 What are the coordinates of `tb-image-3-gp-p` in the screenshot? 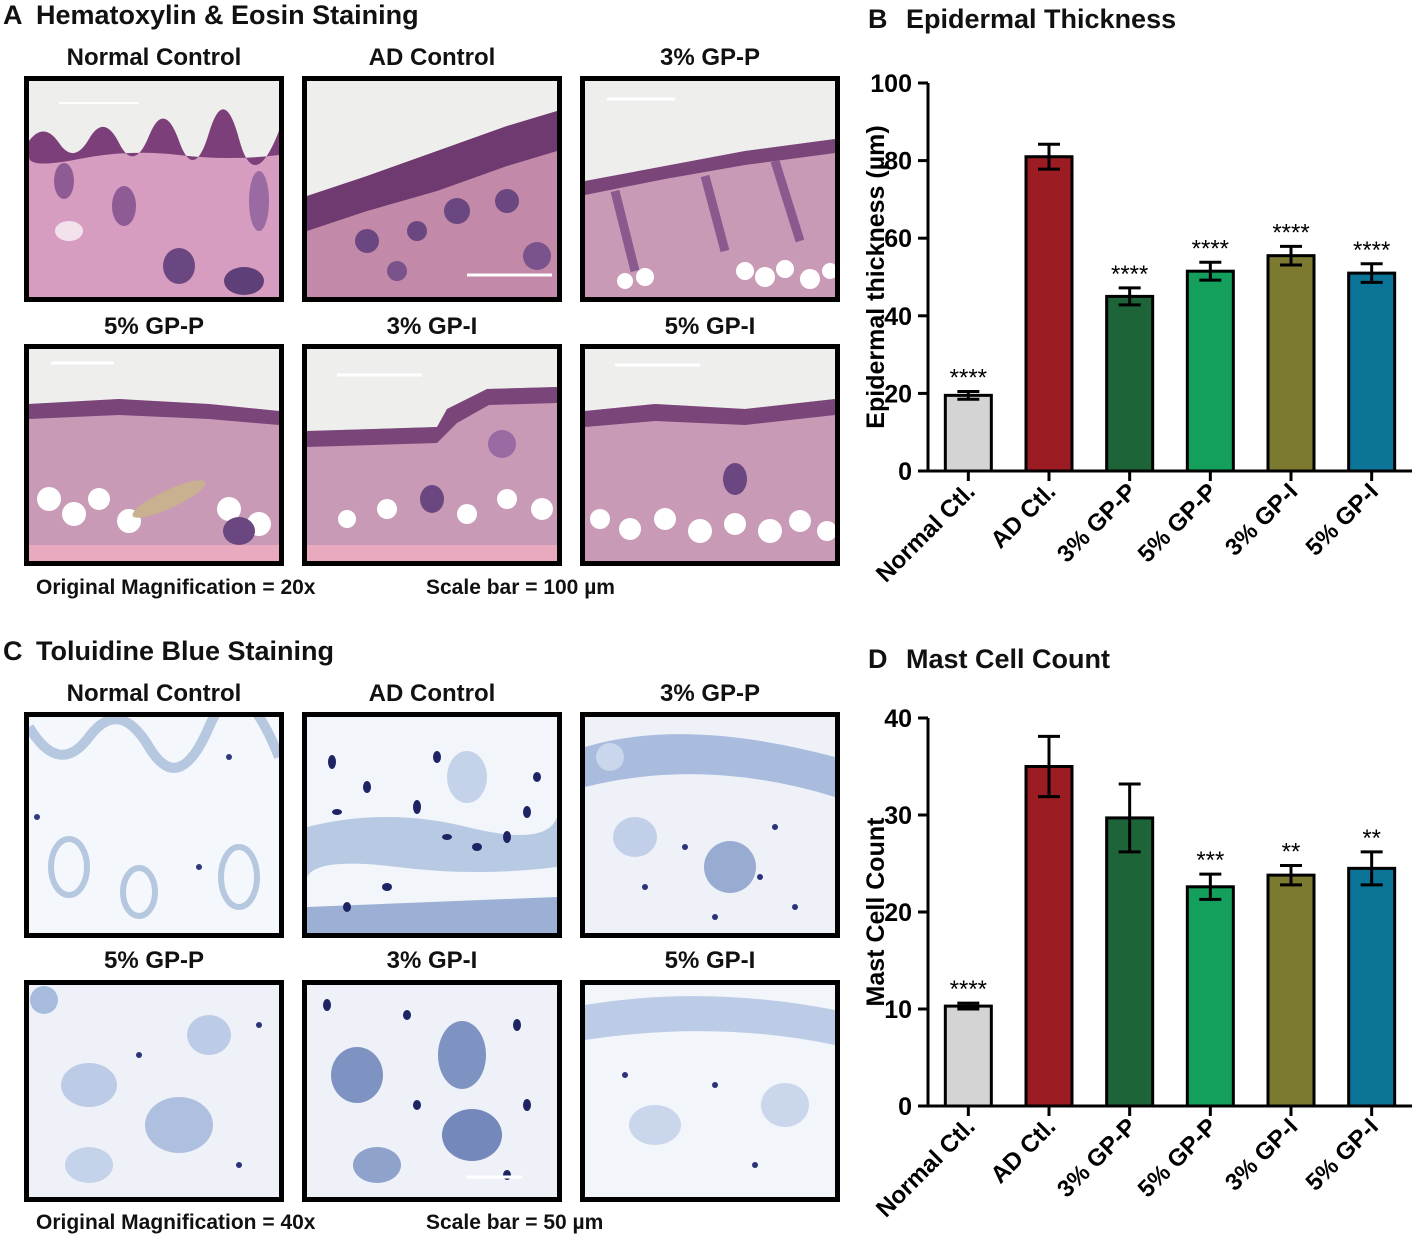 It's located at (710, 825).